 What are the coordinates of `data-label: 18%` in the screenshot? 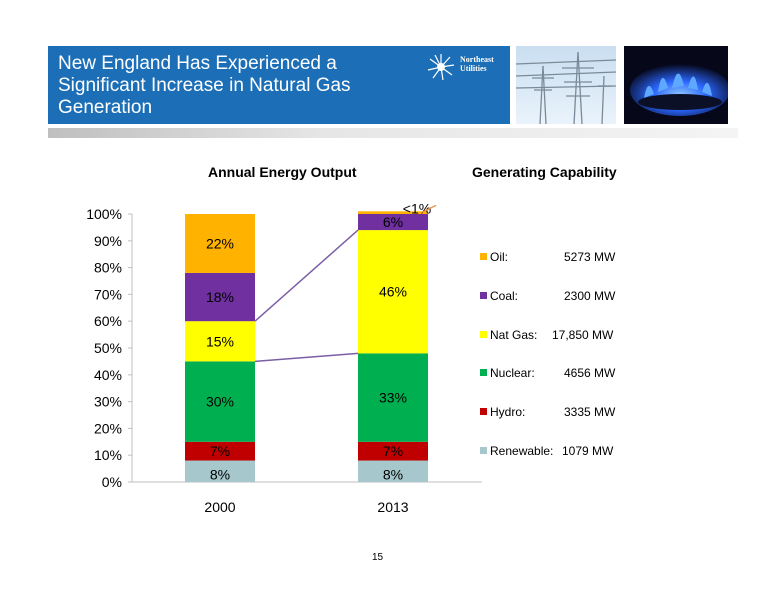 It's located at (220, 297).